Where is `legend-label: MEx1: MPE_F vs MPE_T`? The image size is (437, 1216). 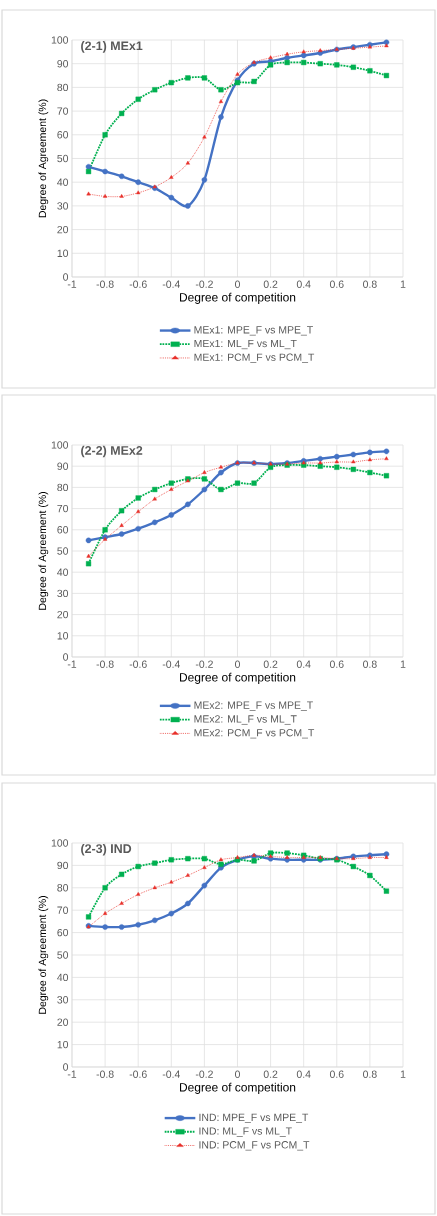
legend-label: MEx1: MPE_F vs MPE_T is located at coordinates (253, 331).